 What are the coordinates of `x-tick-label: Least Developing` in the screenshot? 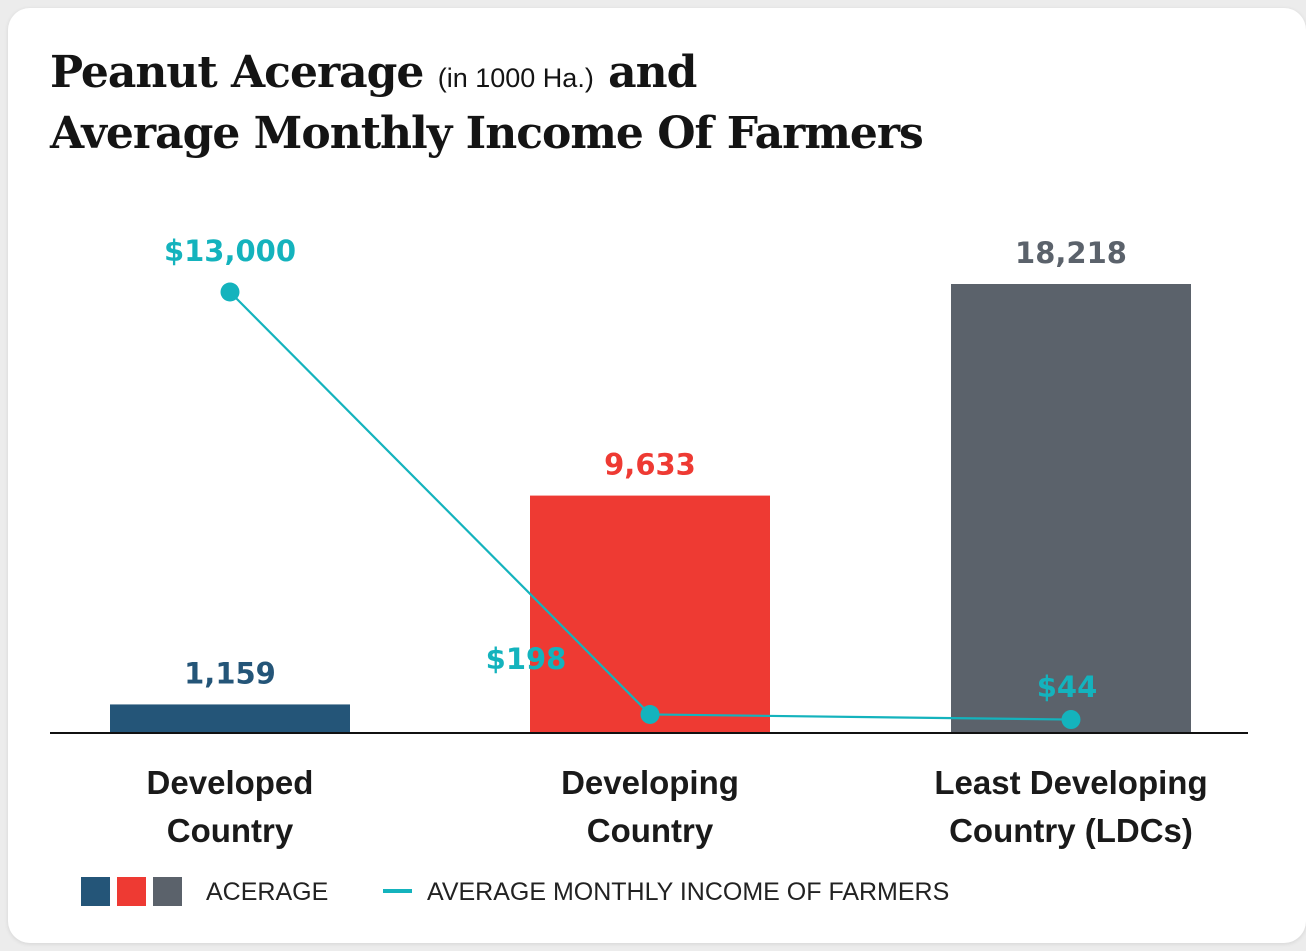 It's located at (1070, 782).